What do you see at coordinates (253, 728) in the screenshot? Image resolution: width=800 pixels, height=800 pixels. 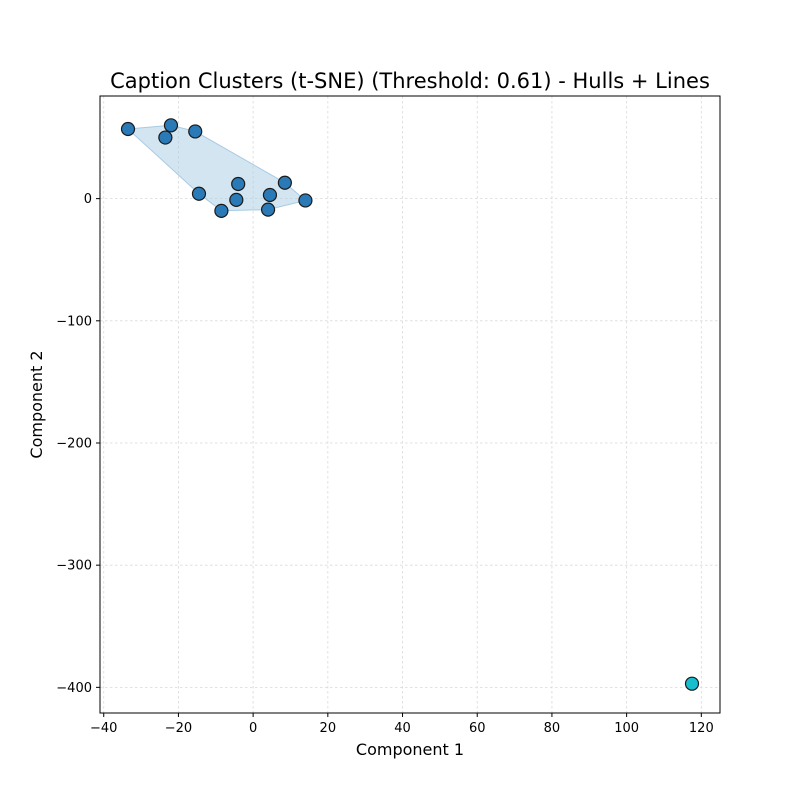 I see `x-tick-label: 0` at bounding box center [253, 728].